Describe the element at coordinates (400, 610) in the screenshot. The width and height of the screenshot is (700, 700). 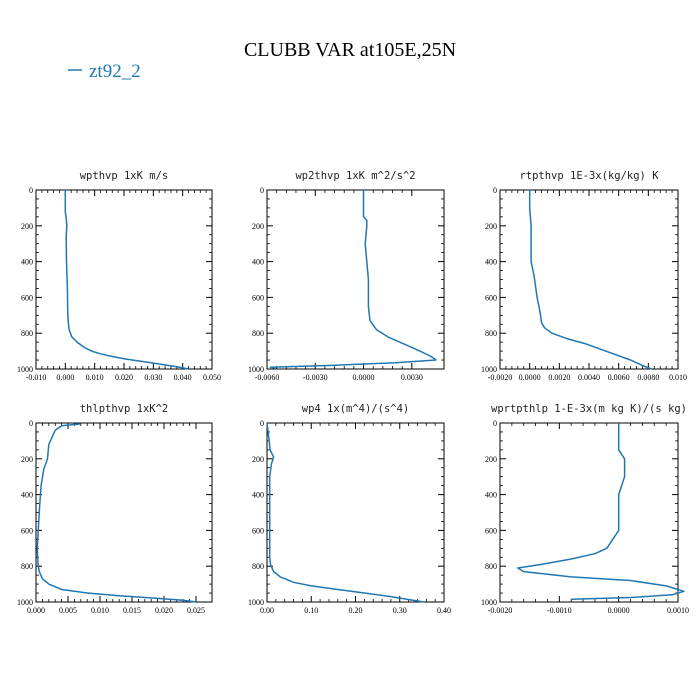
I see `x-tick-label: 0.30` at that location.